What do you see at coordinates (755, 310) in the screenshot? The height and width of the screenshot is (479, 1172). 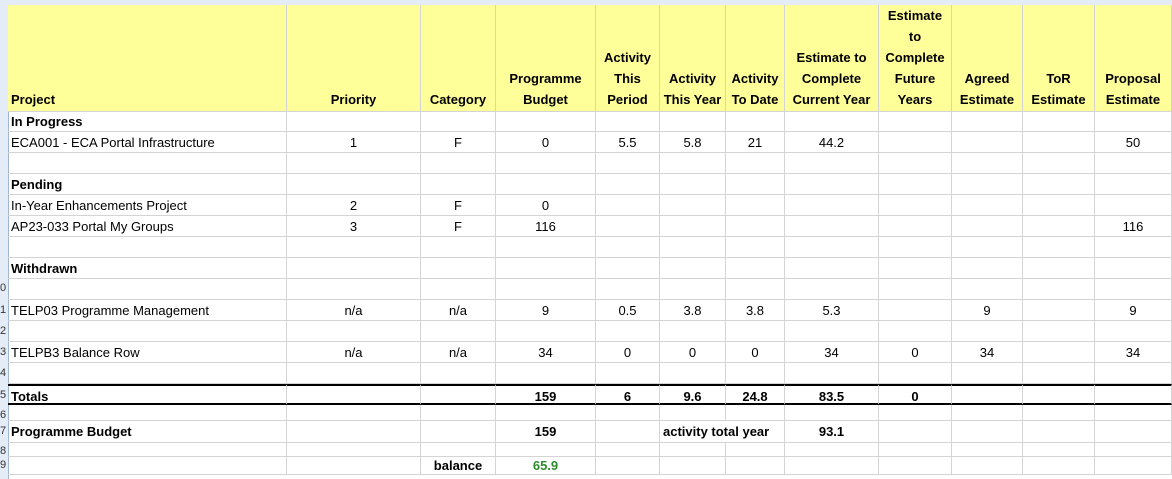 I see `cell-act-todate: 3.8` at bounding box center [755, 310].